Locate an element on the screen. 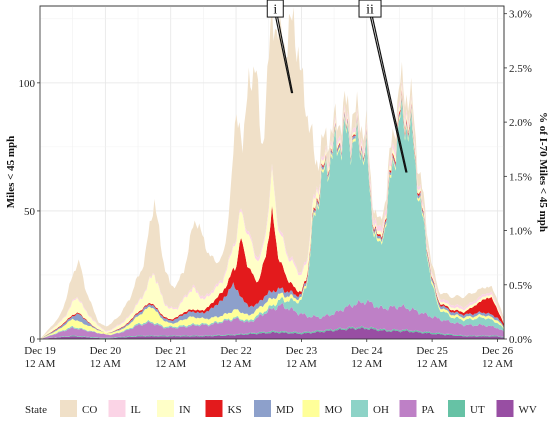  y-right-tick-label: 1.5% is located at coordinates (520, 177).